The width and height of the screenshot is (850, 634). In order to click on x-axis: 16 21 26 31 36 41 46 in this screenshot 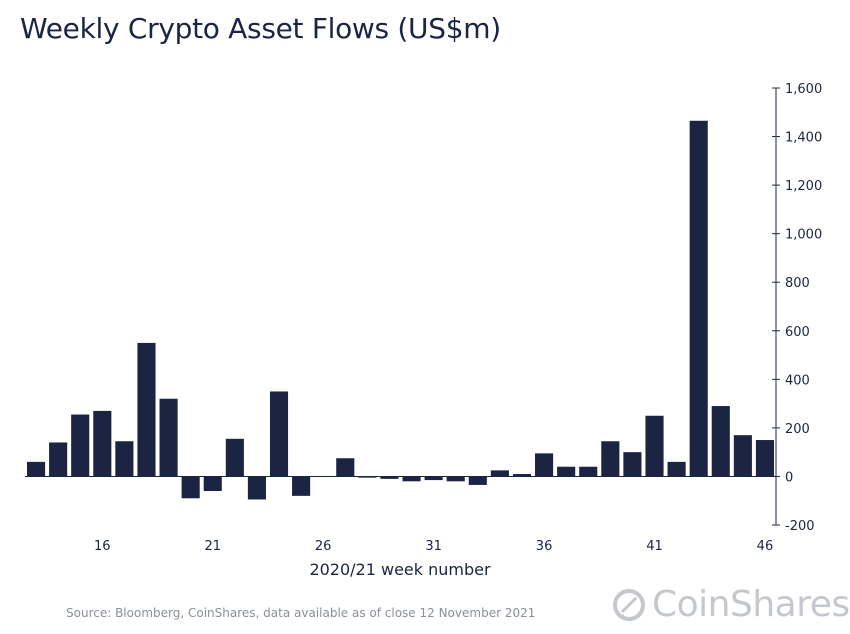, I will do `click(433, 546)`.